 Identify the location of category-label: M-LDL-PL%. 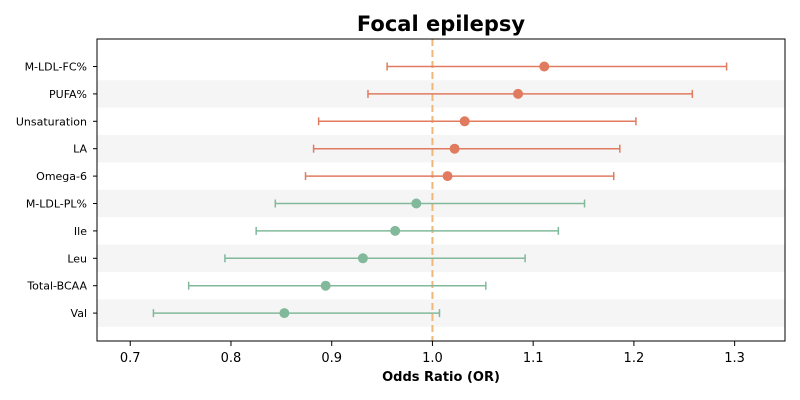
(56, 204).